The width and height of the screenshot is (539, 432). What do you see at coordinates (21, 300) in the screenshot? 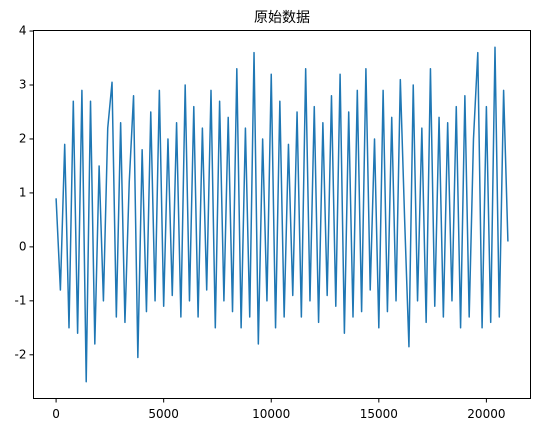
I see `y-tick-label: -1` at bounding box center [21, 300].